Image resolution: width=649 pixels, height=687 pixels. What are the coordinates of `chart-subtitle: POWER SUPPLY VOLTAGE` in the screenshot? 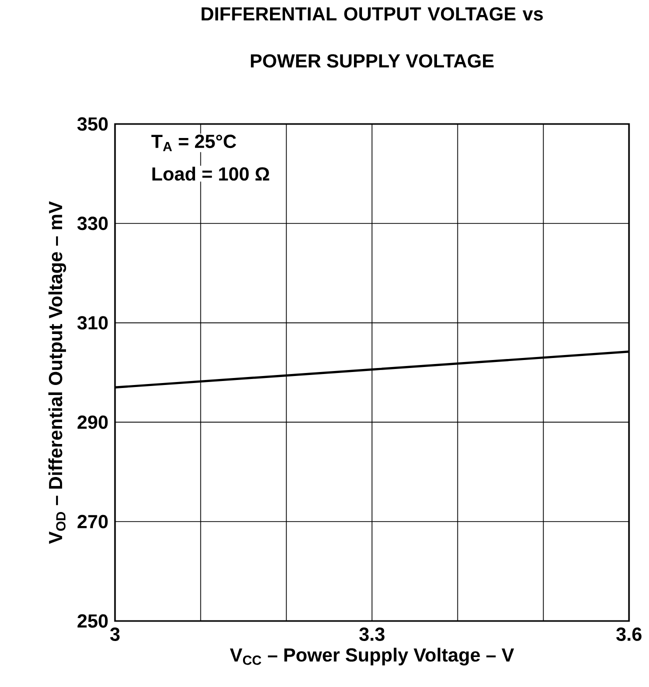 It's located at (372, 61).